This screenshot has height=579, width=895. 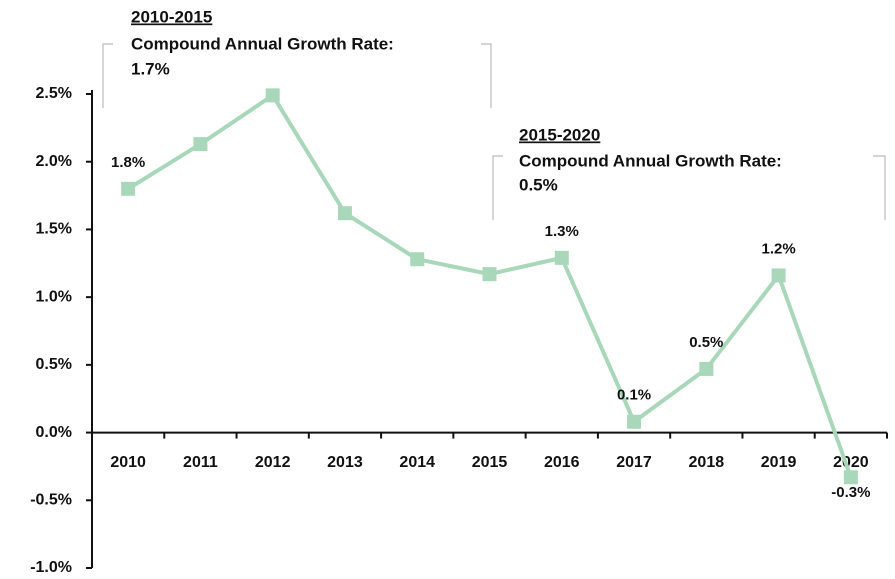 I want to click on x-tick-label: 2016, so click(x=562, y=462).